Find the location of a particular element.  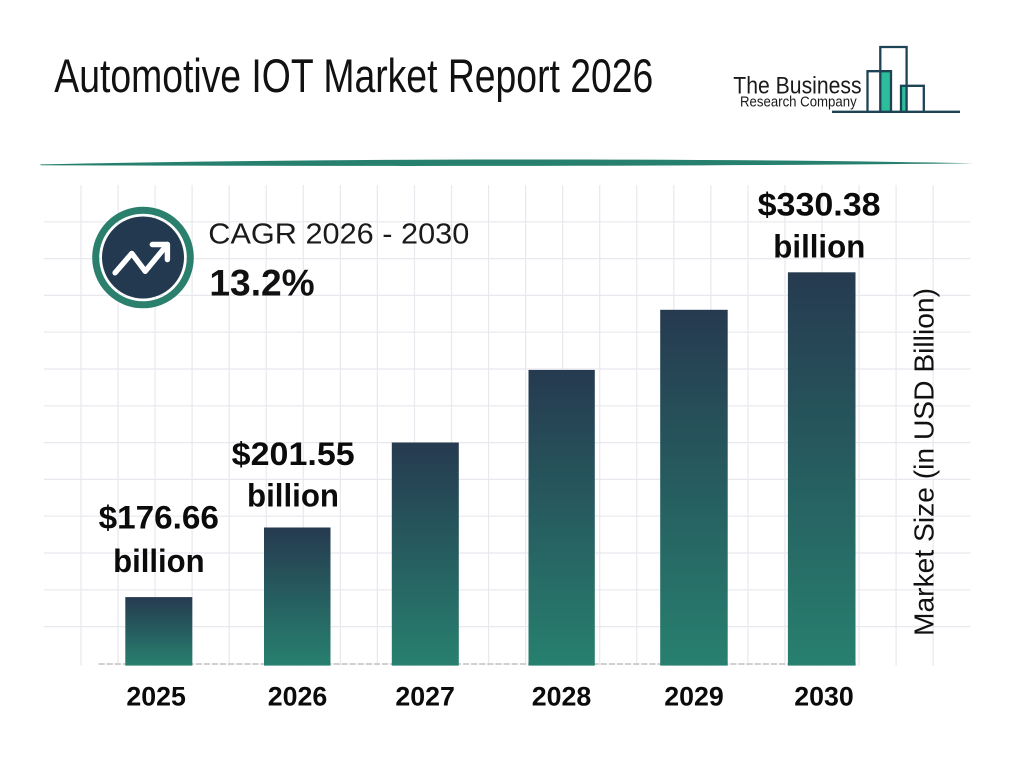

svg-text: 13.2% is located at coordinates (261, 283).